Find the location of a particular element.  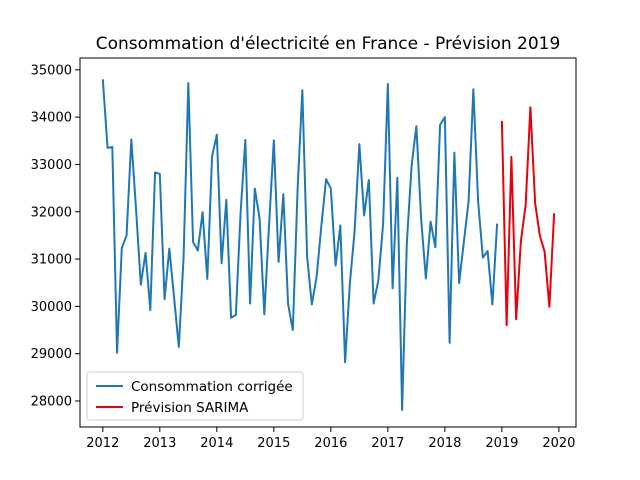

y-tick-label: 34000 is located at coordinates (51, 118).